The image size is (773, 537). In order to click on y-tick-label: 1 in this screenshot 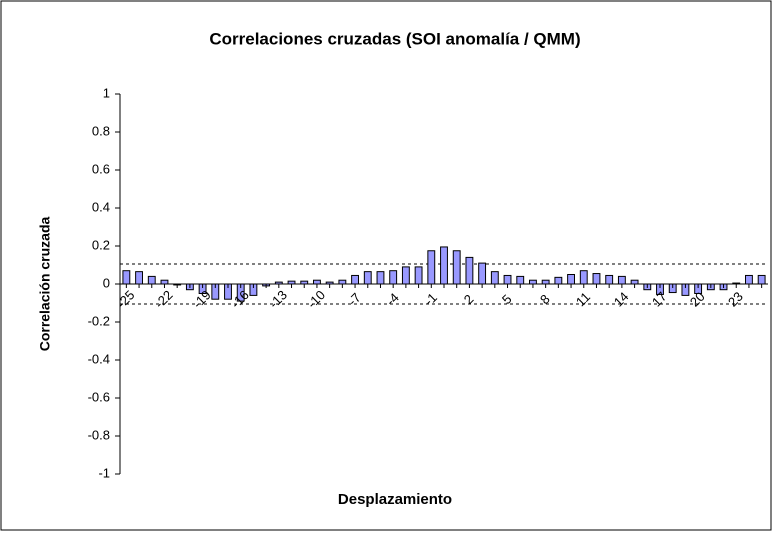, I will do `click(106, 92)`.